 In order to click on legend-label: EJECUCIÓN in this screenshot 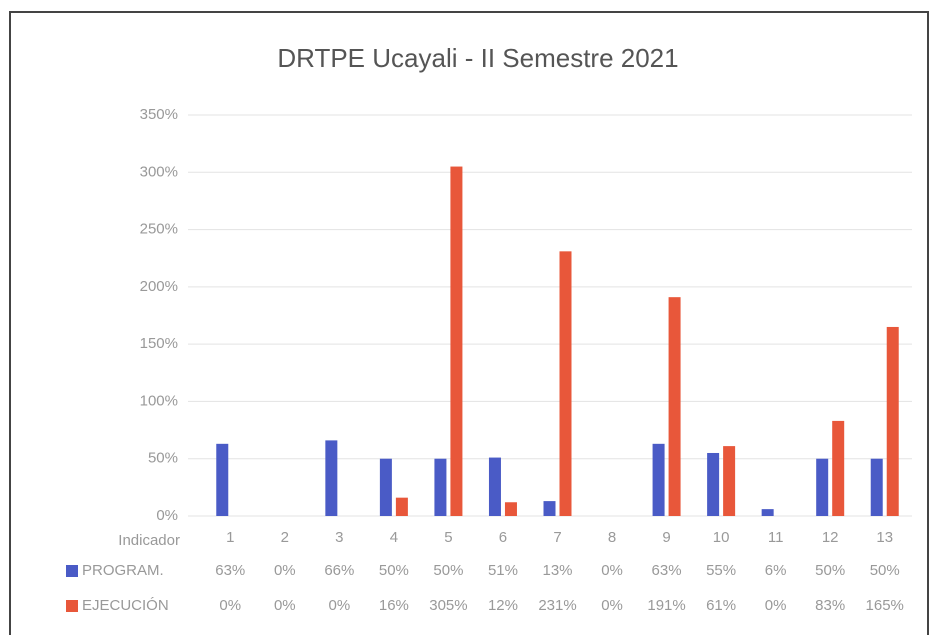, I will do `click(125, 605)`.